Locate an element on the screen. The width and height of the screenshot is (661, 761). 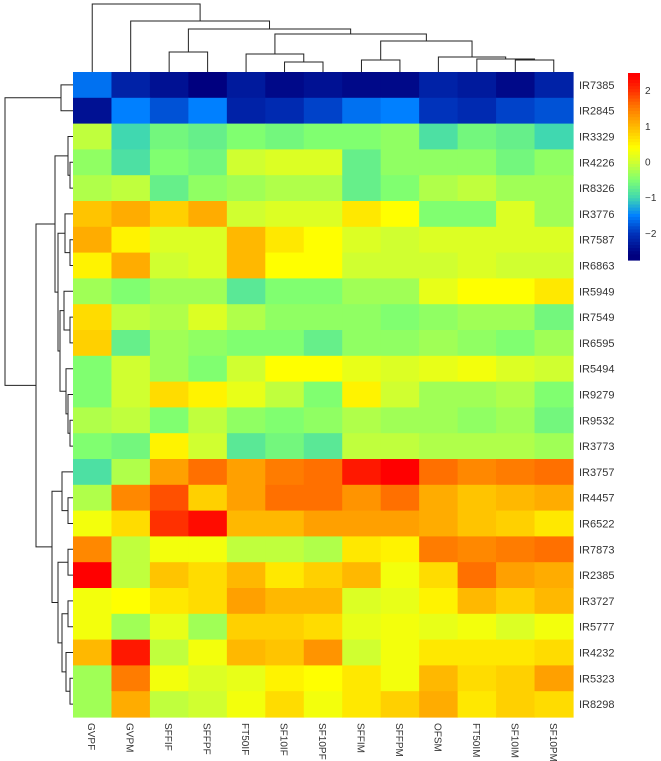
heatmap-cell-IR2845-SFFPM is located at coordinates (400, 111).